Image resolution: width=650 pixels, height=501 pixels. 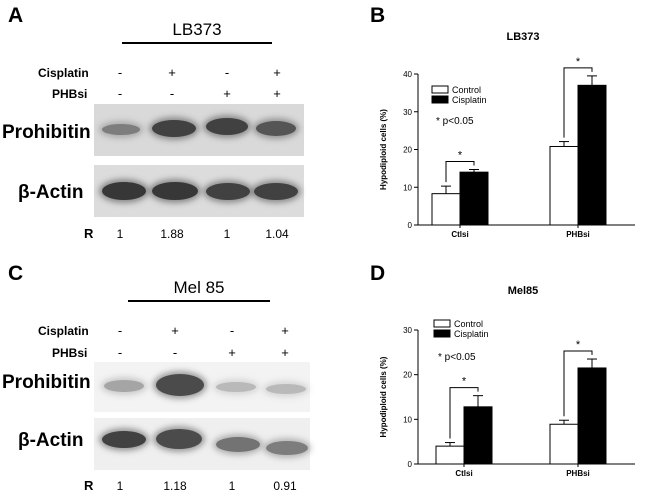 What do you see at coordinates (459, 234) in the screenshot?
I see `chart0-x-tick-label-0: Ctlsi` at bounding box center [459, 234].